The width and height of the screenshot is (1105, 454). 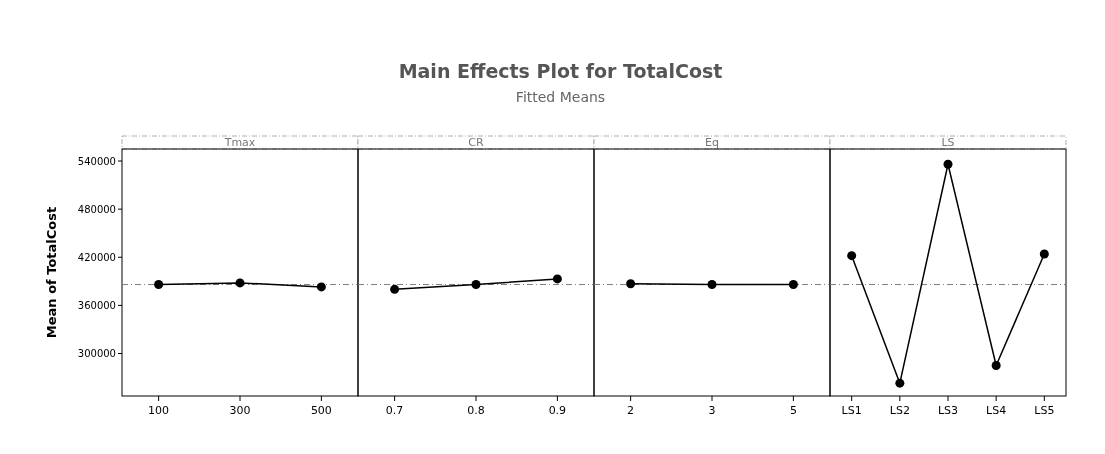 I want to click on x-tick-label: LS4, so click(x=996, y=410).